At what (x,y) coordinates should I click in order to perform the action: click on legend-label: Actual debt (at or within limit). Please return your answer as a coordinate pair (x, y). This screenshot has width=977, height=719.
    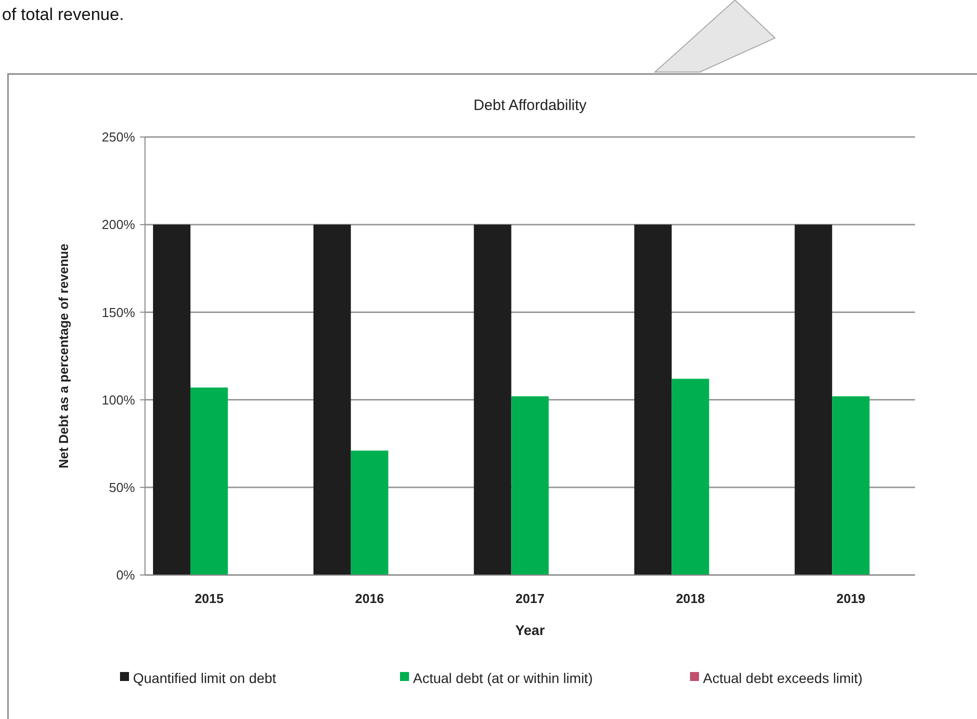
    Looking at the image, I should click on (503, 678).